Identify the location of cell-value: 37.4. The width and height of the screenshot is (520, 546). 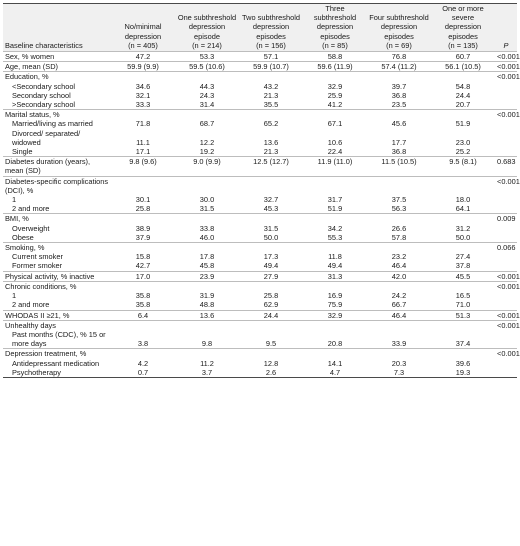
(463, 344).